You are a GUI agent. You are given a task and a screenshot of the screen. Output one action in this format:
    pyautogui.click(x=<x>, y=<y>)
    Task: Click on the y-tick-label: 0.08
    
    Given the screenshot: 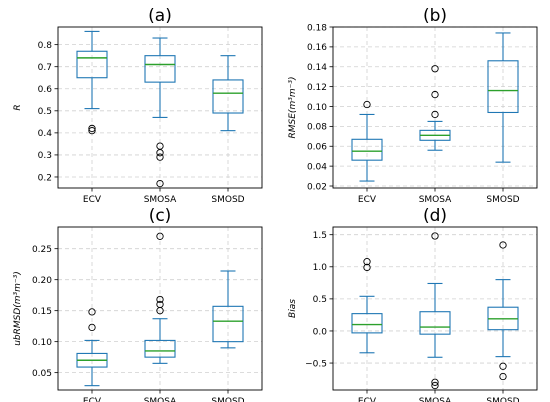 What is the action you would take?
    pyautogui.click(x=317, y=128)
    